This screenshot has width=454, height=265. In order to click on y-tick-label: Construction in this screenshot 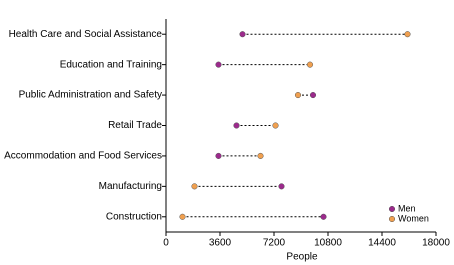, I will do `click(134, 216)`.